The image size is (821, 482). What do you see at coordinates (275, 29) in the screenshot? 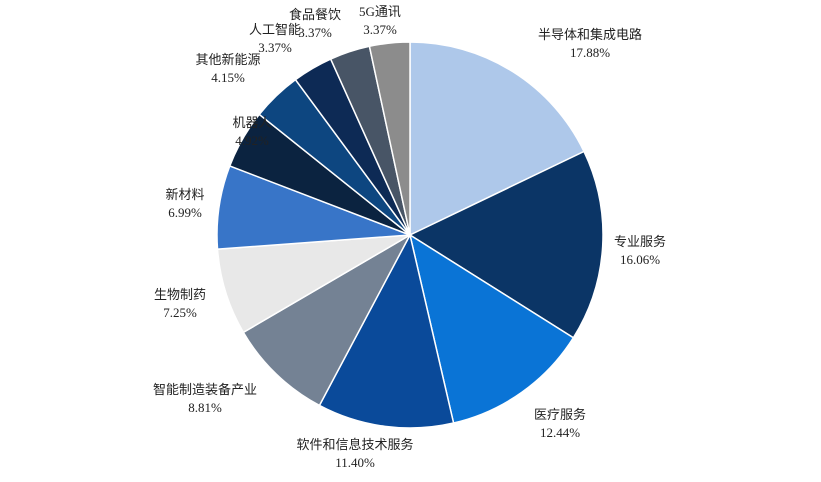
I see `slice-label: 人工智能` at bounding box center [275, 29].